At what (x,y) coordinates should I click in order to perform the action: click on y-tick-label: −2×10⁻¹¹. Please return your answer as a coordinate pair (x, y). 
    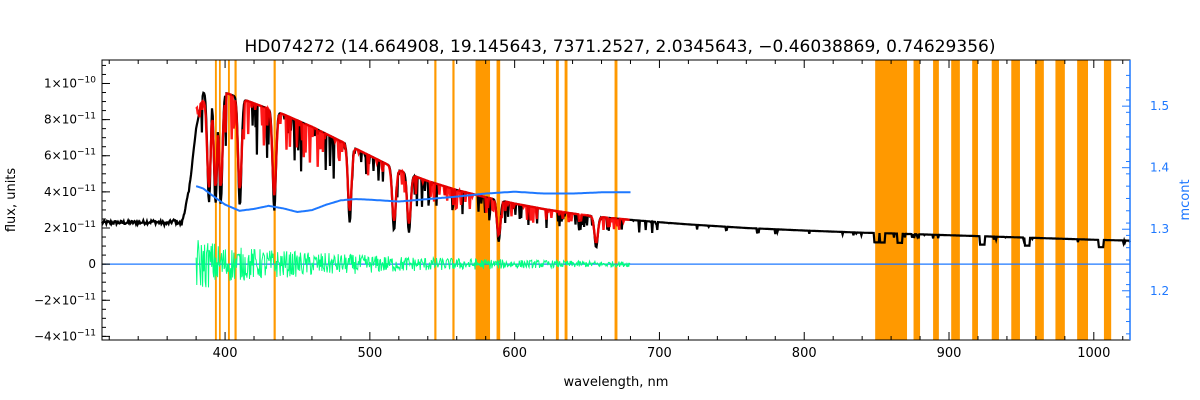
    Looking at the image, I should click on (65, 299).